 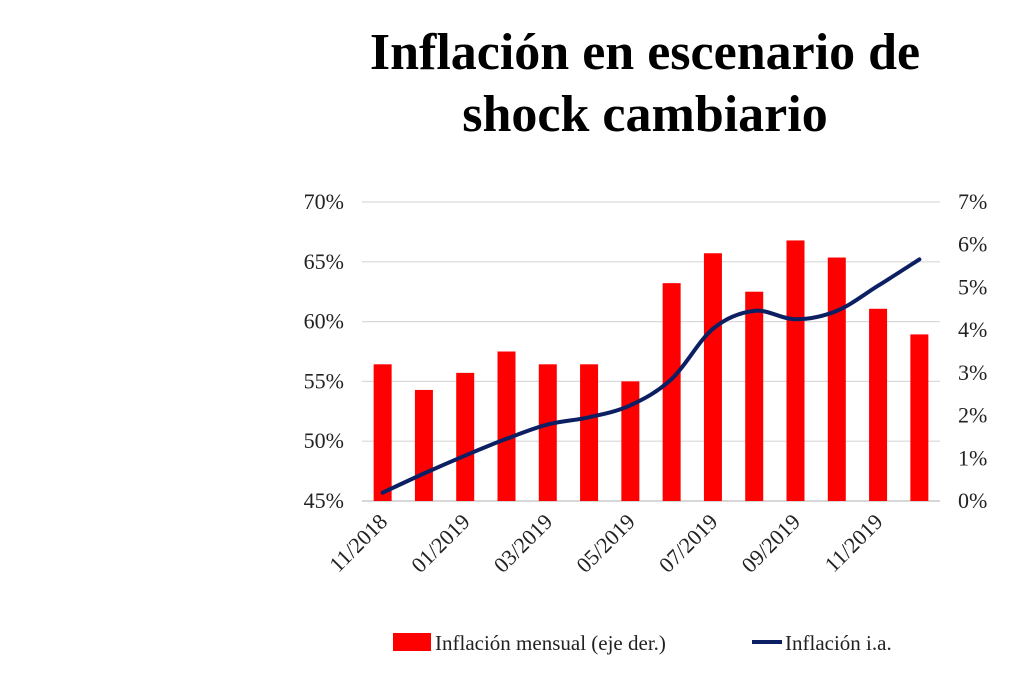 I want to click on y-right-tick-label: 1%, so click(x=972, y=457).